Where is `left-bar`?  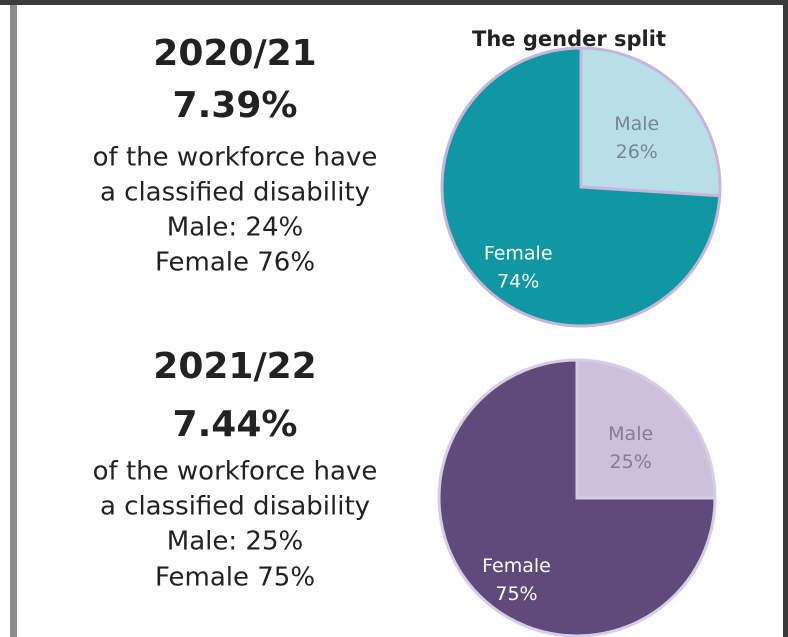 left-bar is located at coordinates (13, 321).